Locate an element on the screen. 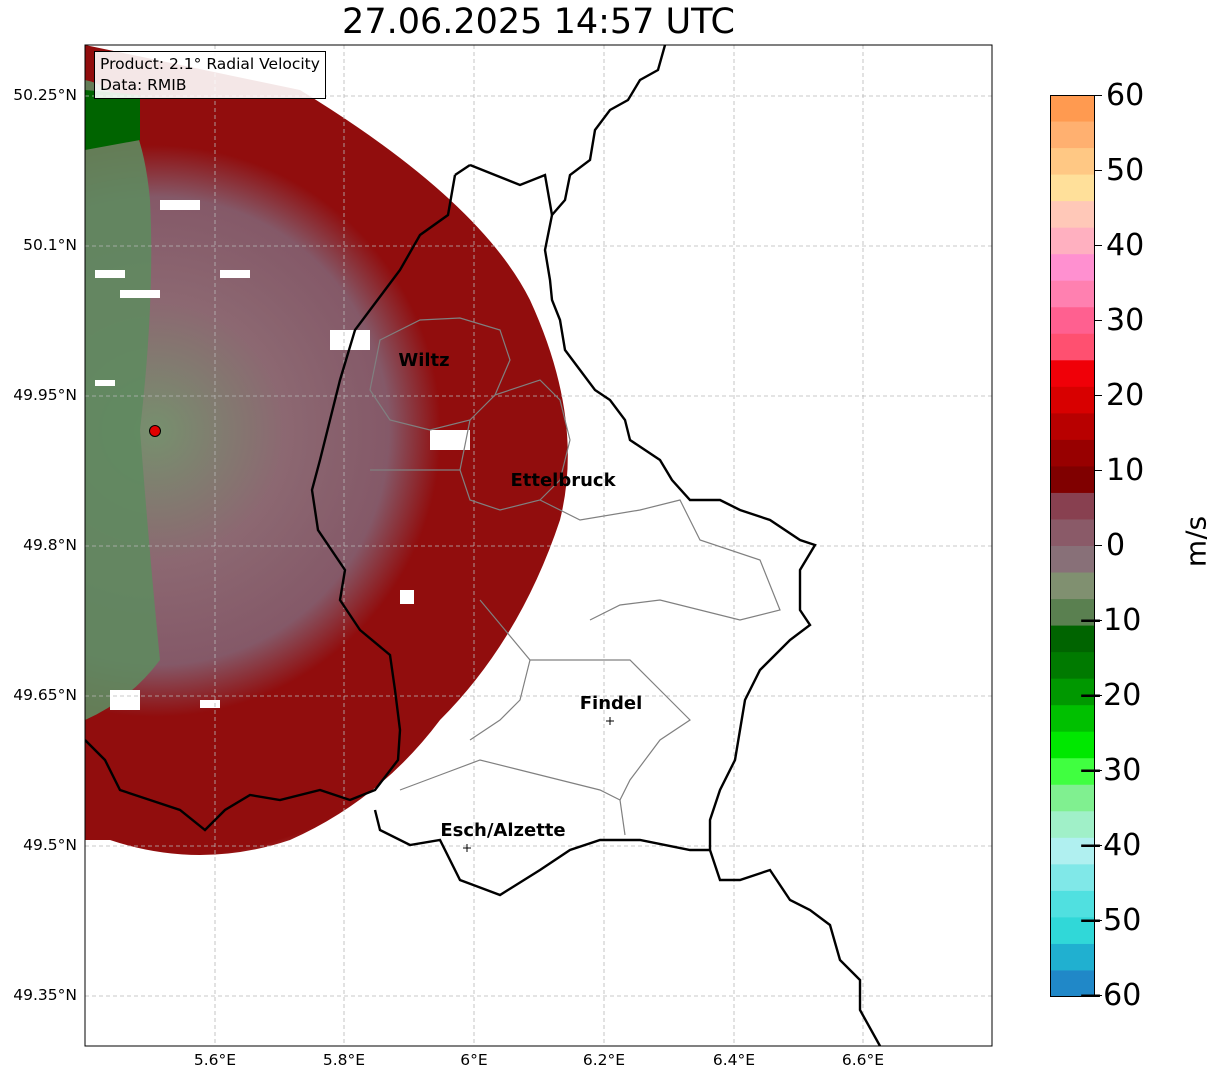 Image resolution: width=1207 pixels, height=1081 pixels. product-label: Product: 2.1° Radial Velocity is located at coordinates (210, 64).